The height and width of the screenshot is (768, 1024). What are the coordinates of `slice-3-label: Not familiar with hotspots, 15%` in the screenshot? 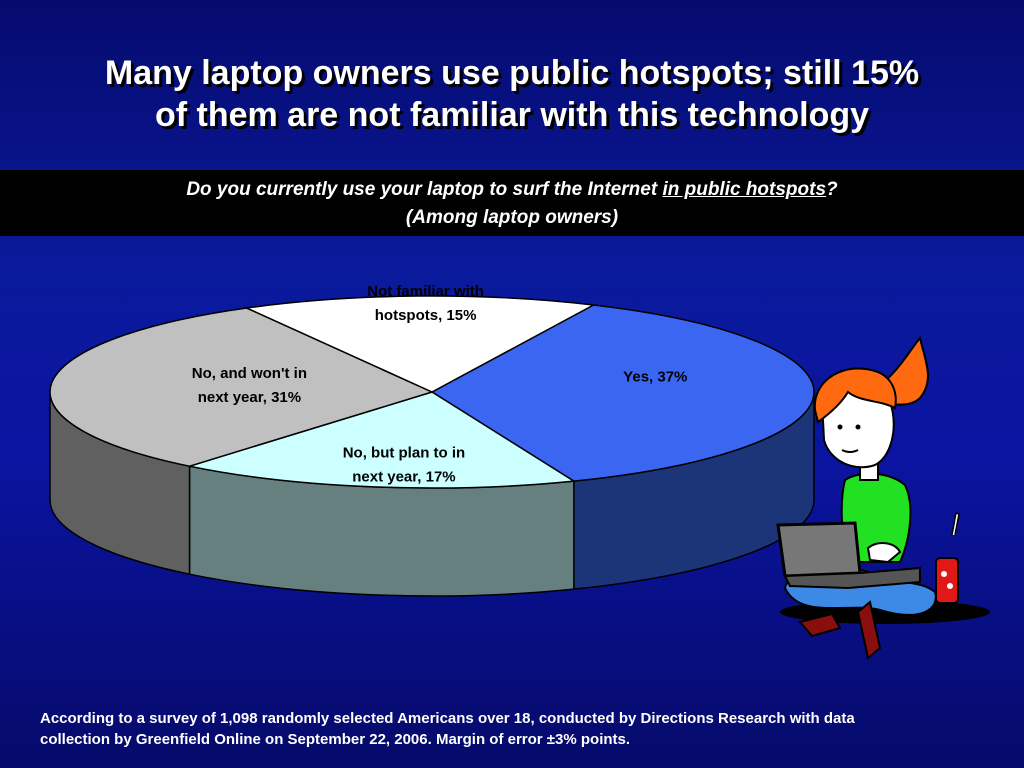 It's located at (425, 303).